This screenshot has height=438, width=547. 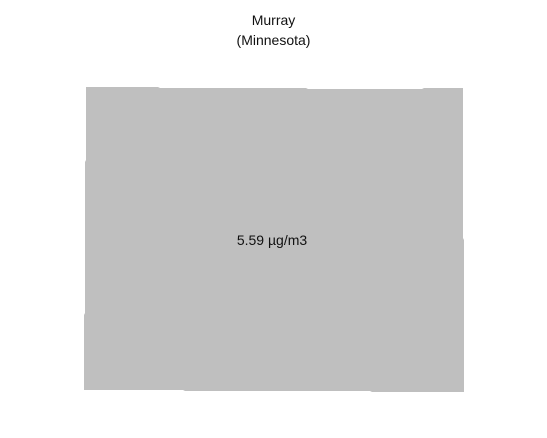 I want to click on map-subtitle: (Minnesota), so click(x=273, y=40).